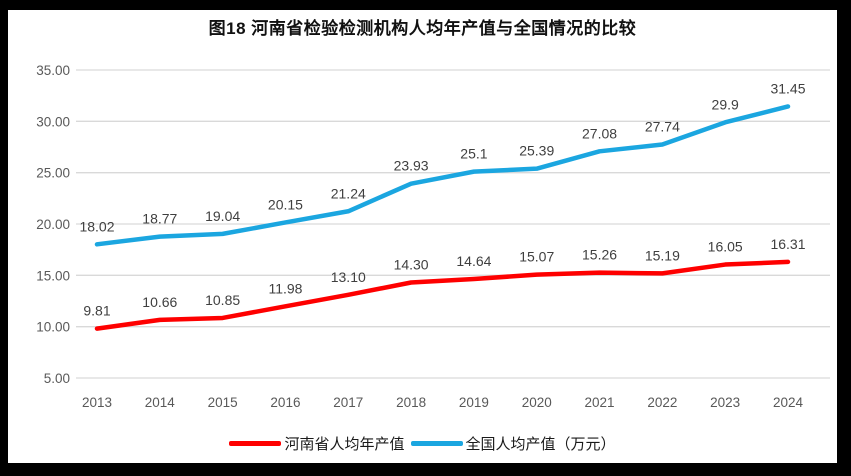 This screenshot has height=476, width=851. I want to click on y-tick-label: 20.00, so click(53, 224).